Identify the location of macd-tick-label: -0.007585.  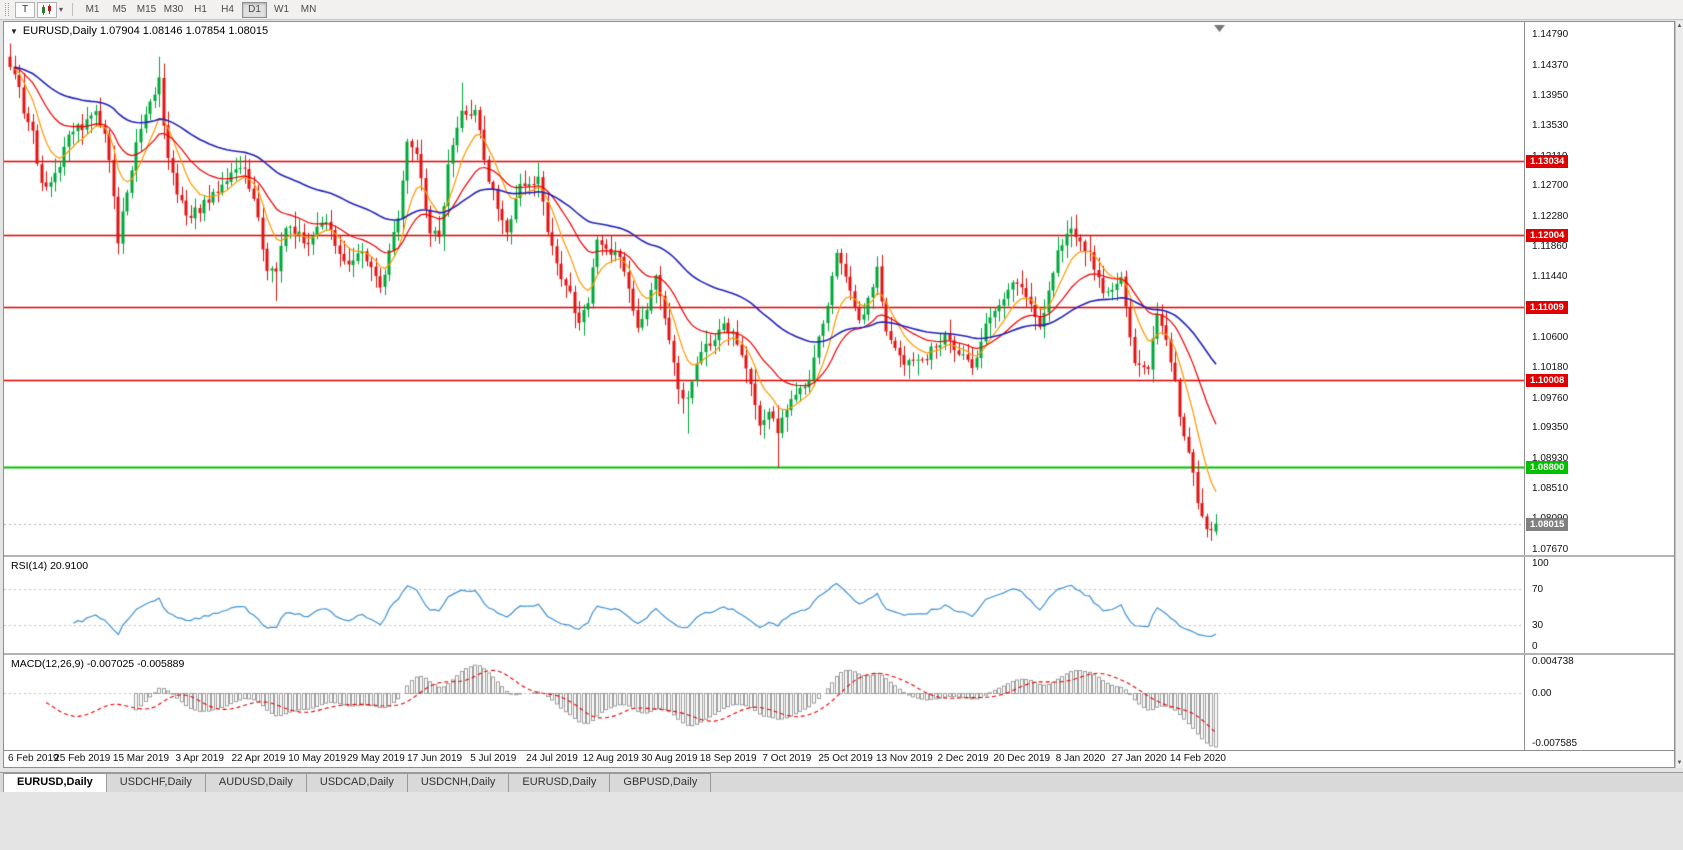
(1555, 743).